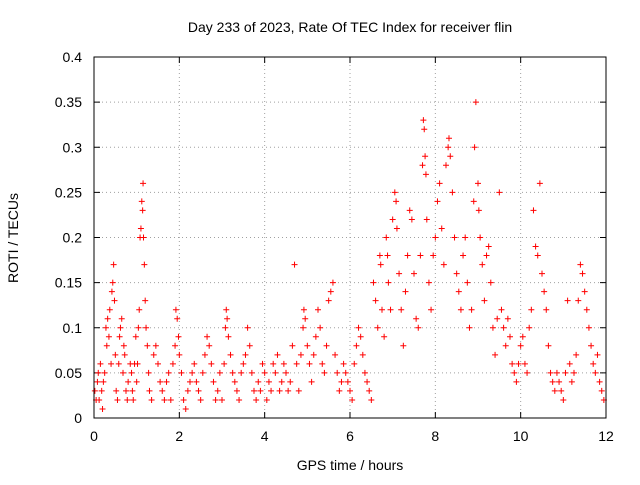 This screenshot has height=485, width=640. Describe the element at coordinates (73, 238) in the screenshot. I see `y-tick-label: 0.2` at that location.